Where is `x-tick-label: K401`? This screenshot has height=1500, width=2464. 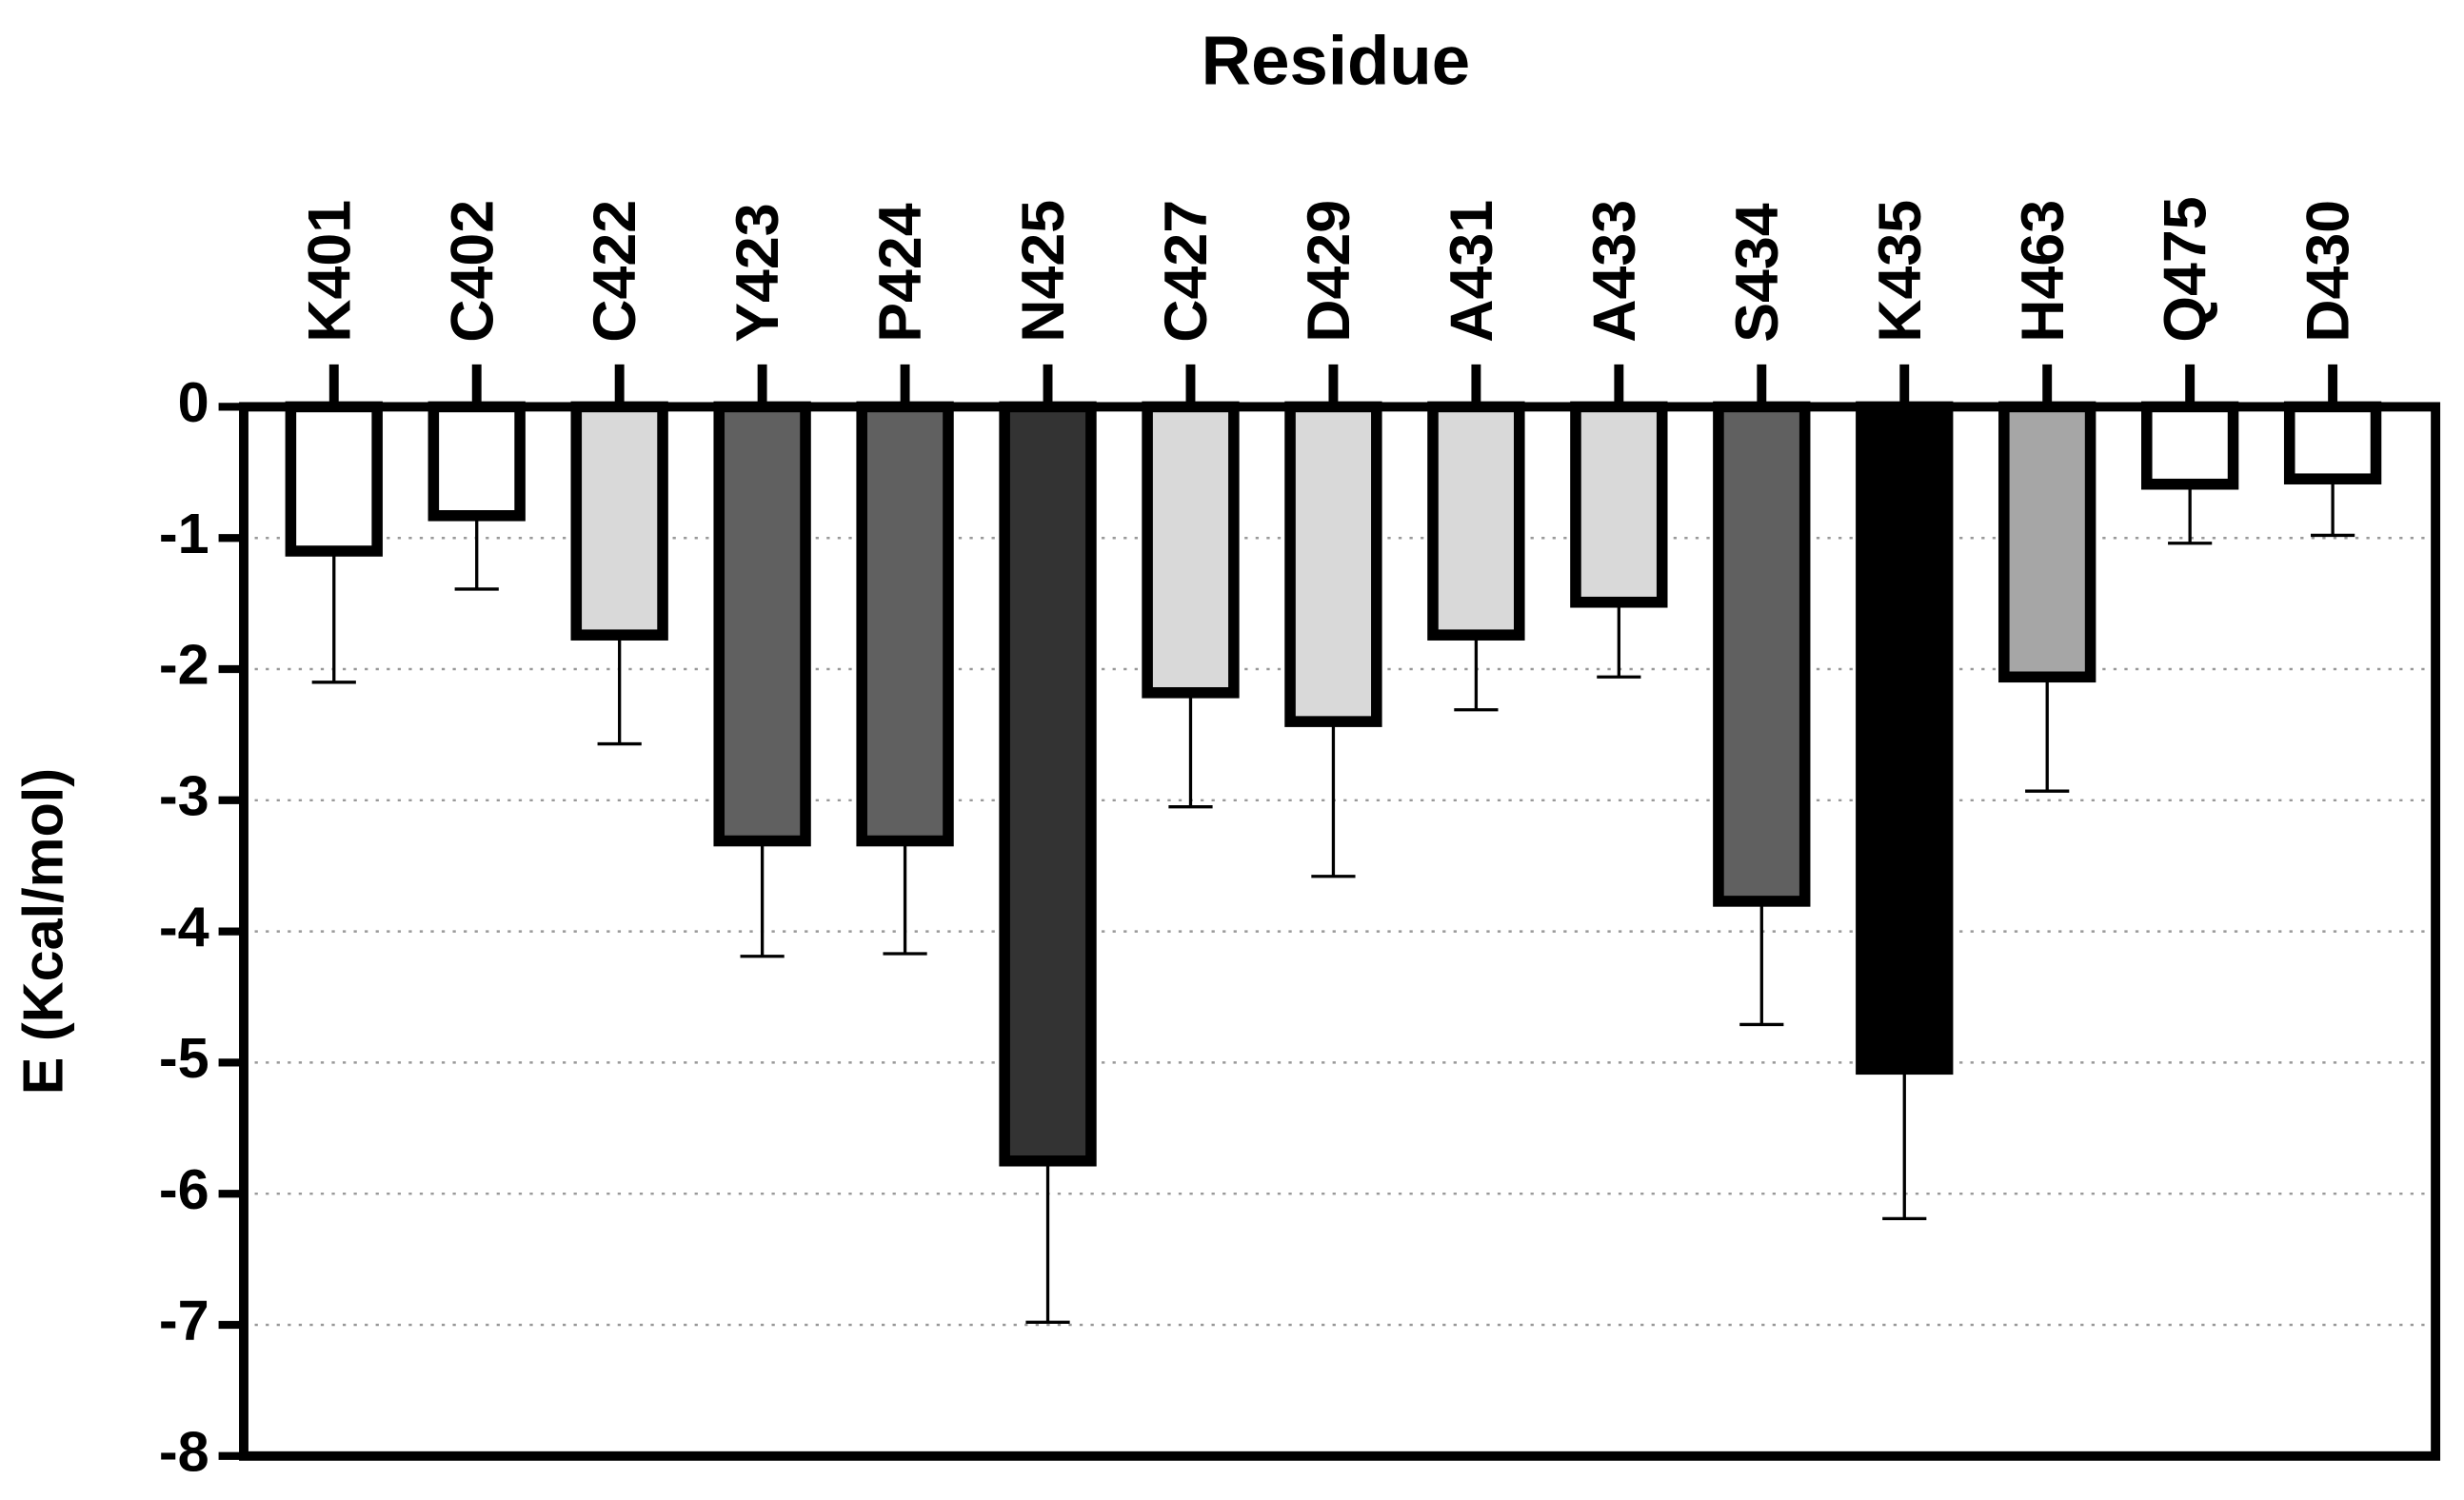 x-tick-label: K401 is located at coordinates (329, 271).